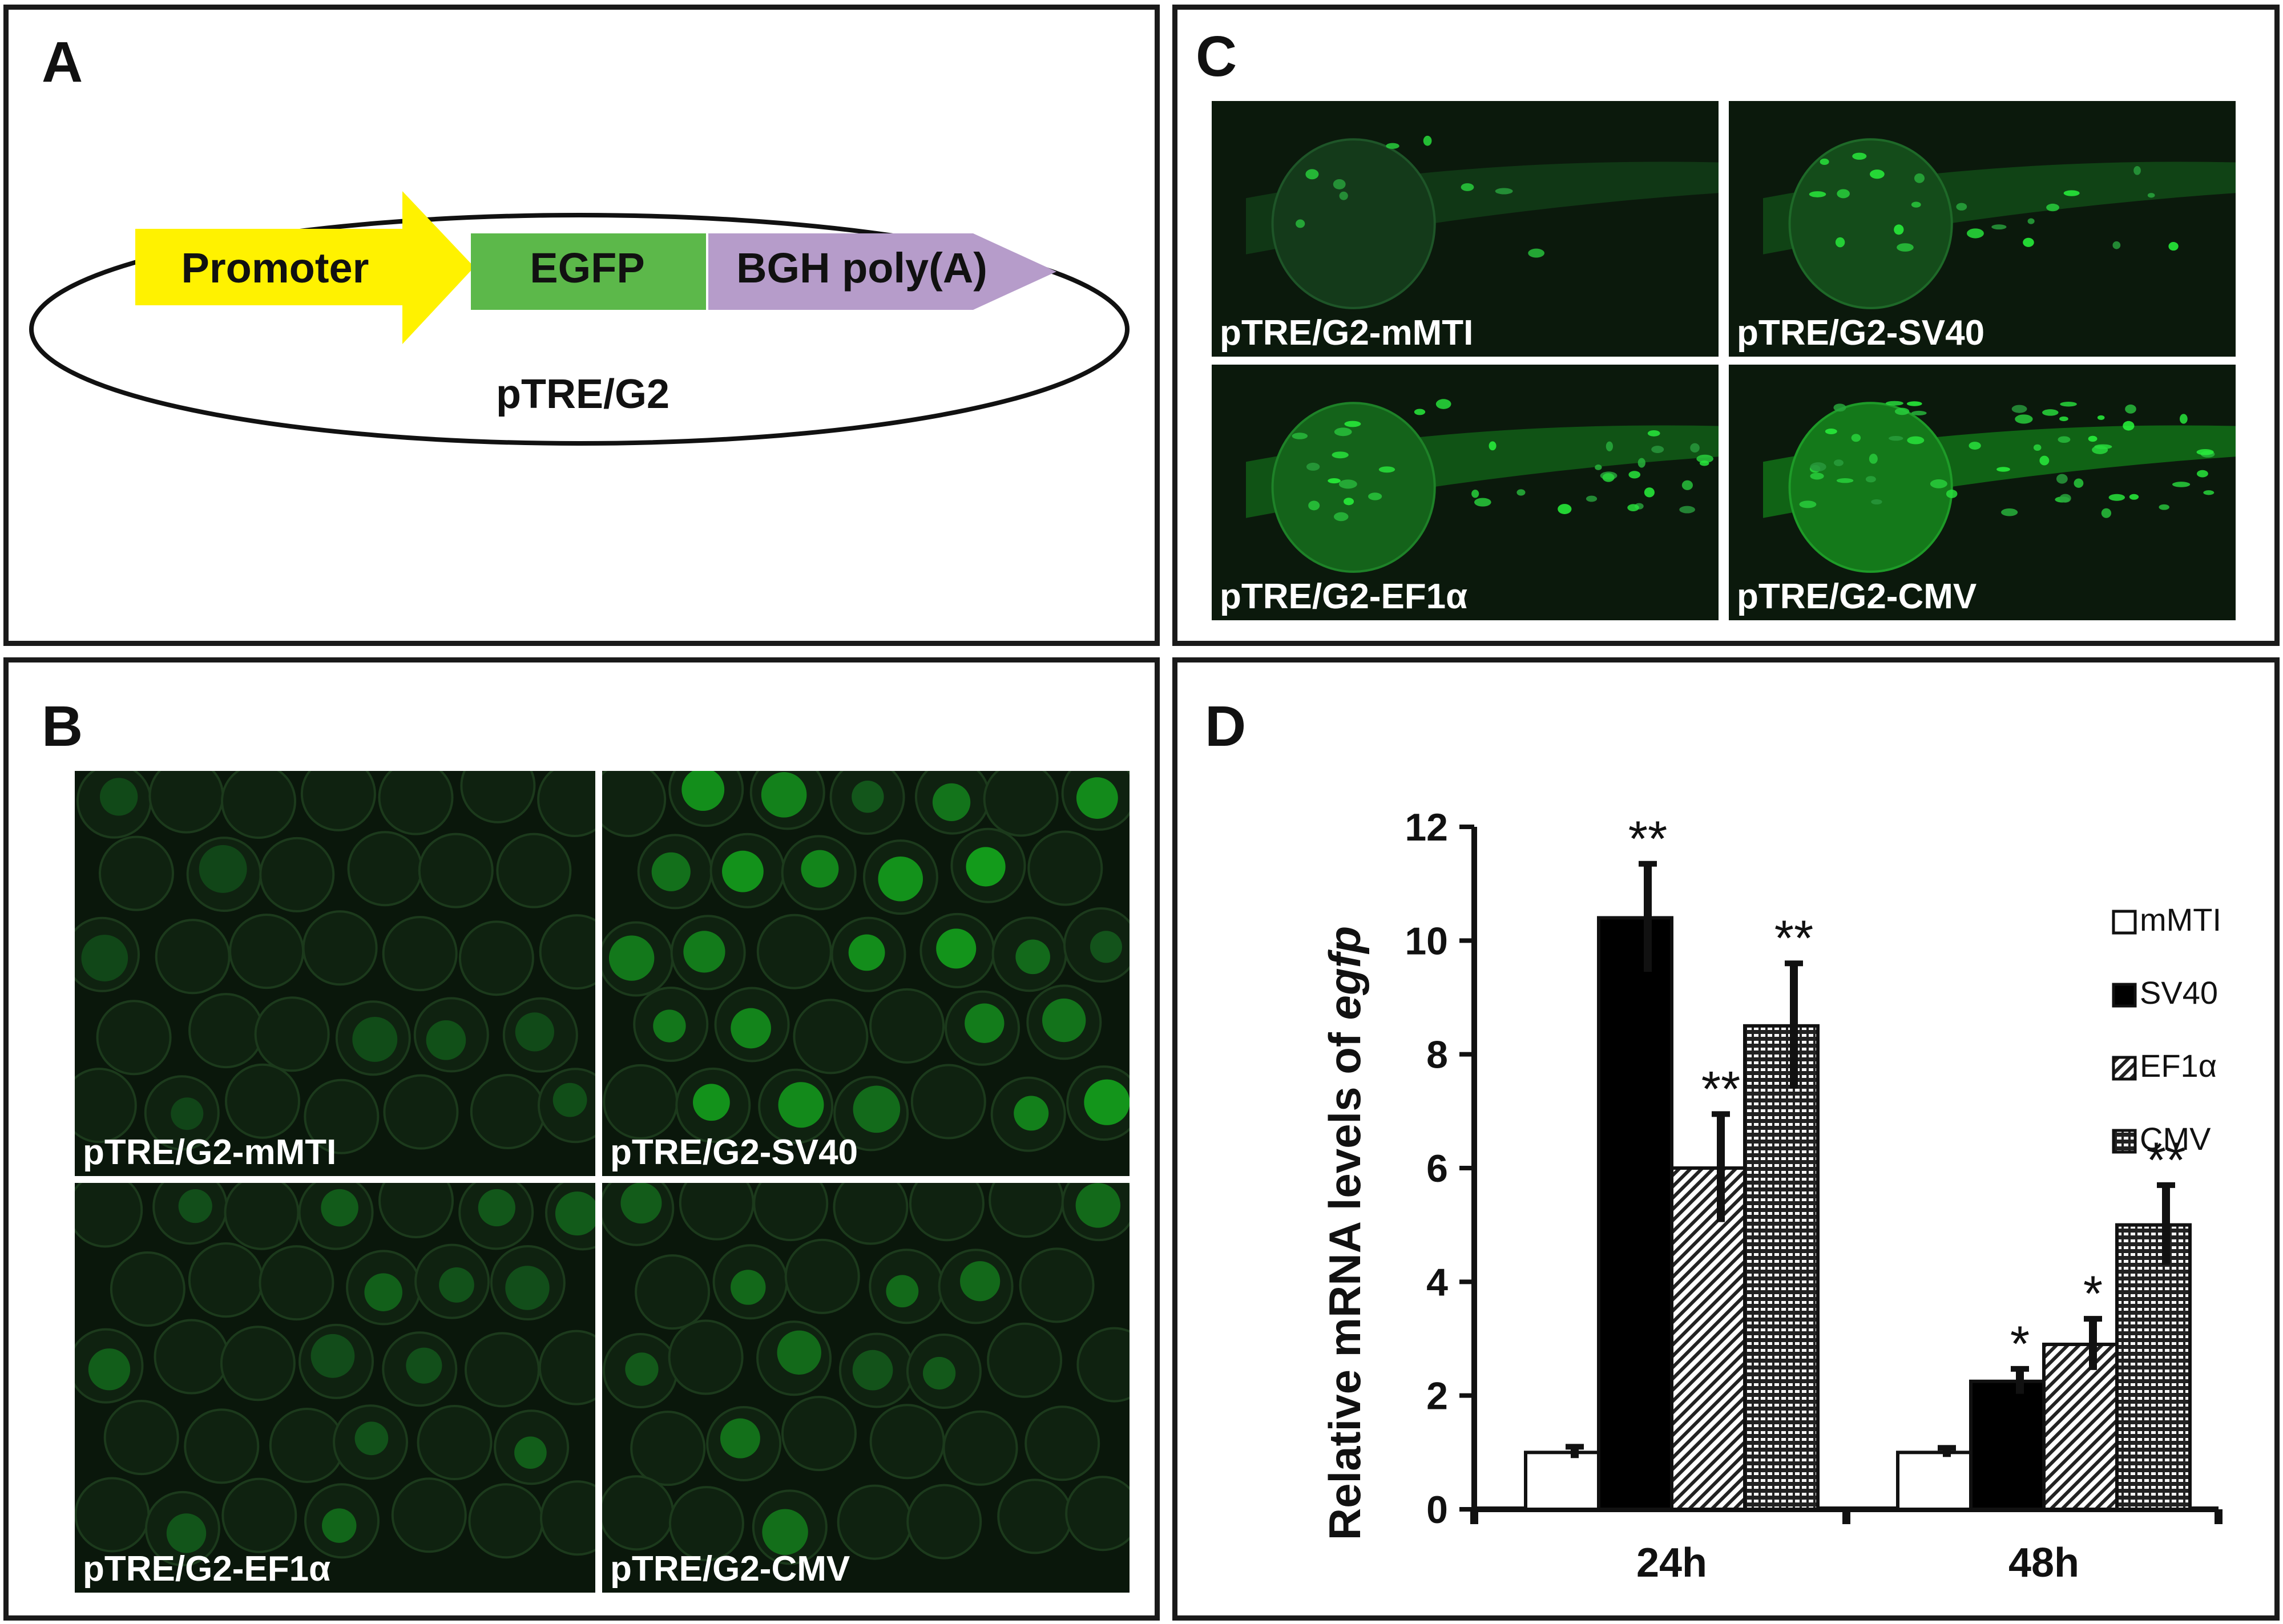 The image size is (2283, 1624). I want to click on embryo-image-sv40: pTRE/G2-SV40, so click(866, 973).